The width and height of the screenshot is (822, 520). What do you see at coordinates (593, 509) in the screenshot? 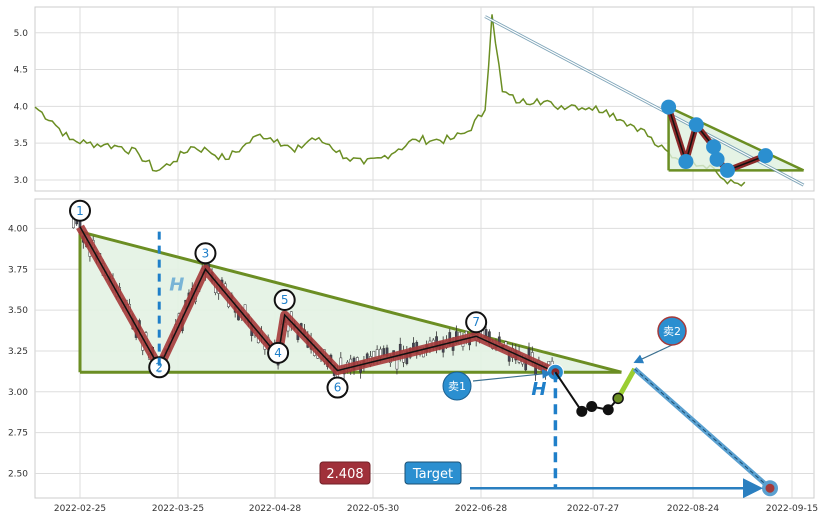
I see `detail-x-tick-label: 2022-07-27` at bounding box center [593, 509].